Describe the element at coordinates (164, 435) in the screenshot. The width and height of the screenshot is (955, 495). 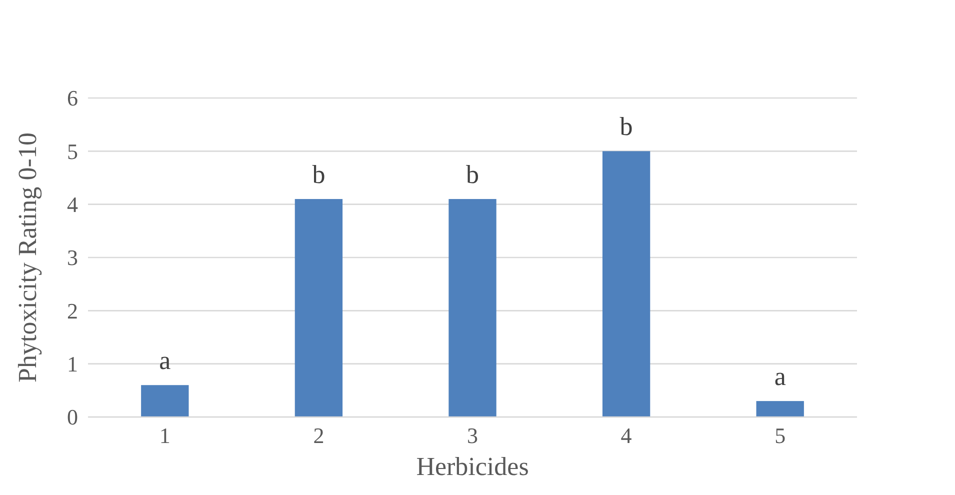
I see `x-tick-label: 1` at that location.